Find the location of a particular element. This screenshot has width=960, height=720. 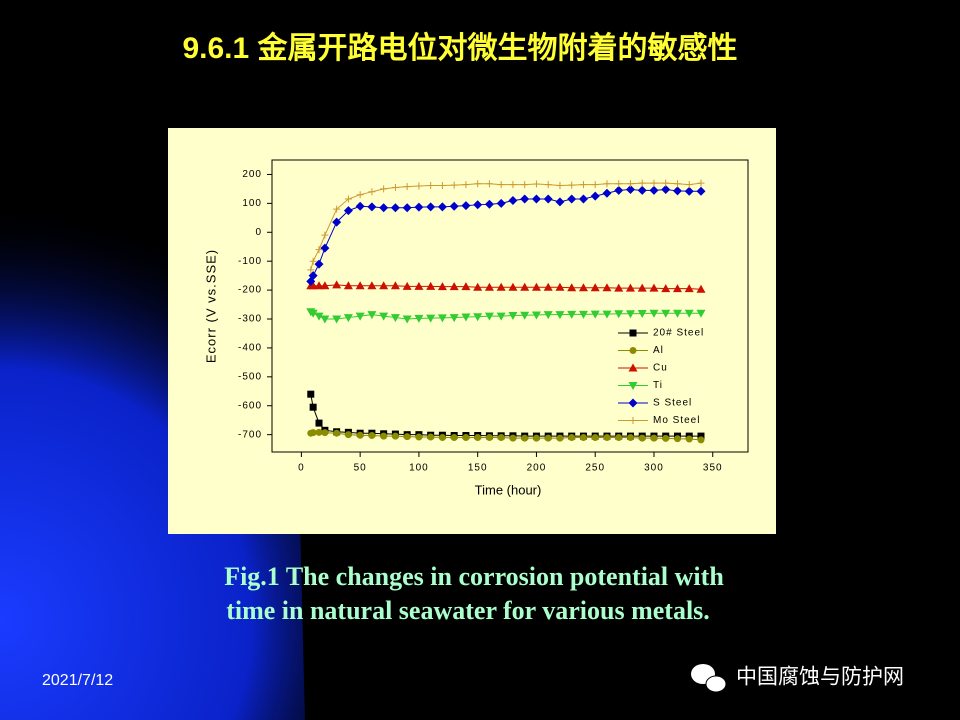

y-tick-label: -500 is located at coordinates (250, 376).